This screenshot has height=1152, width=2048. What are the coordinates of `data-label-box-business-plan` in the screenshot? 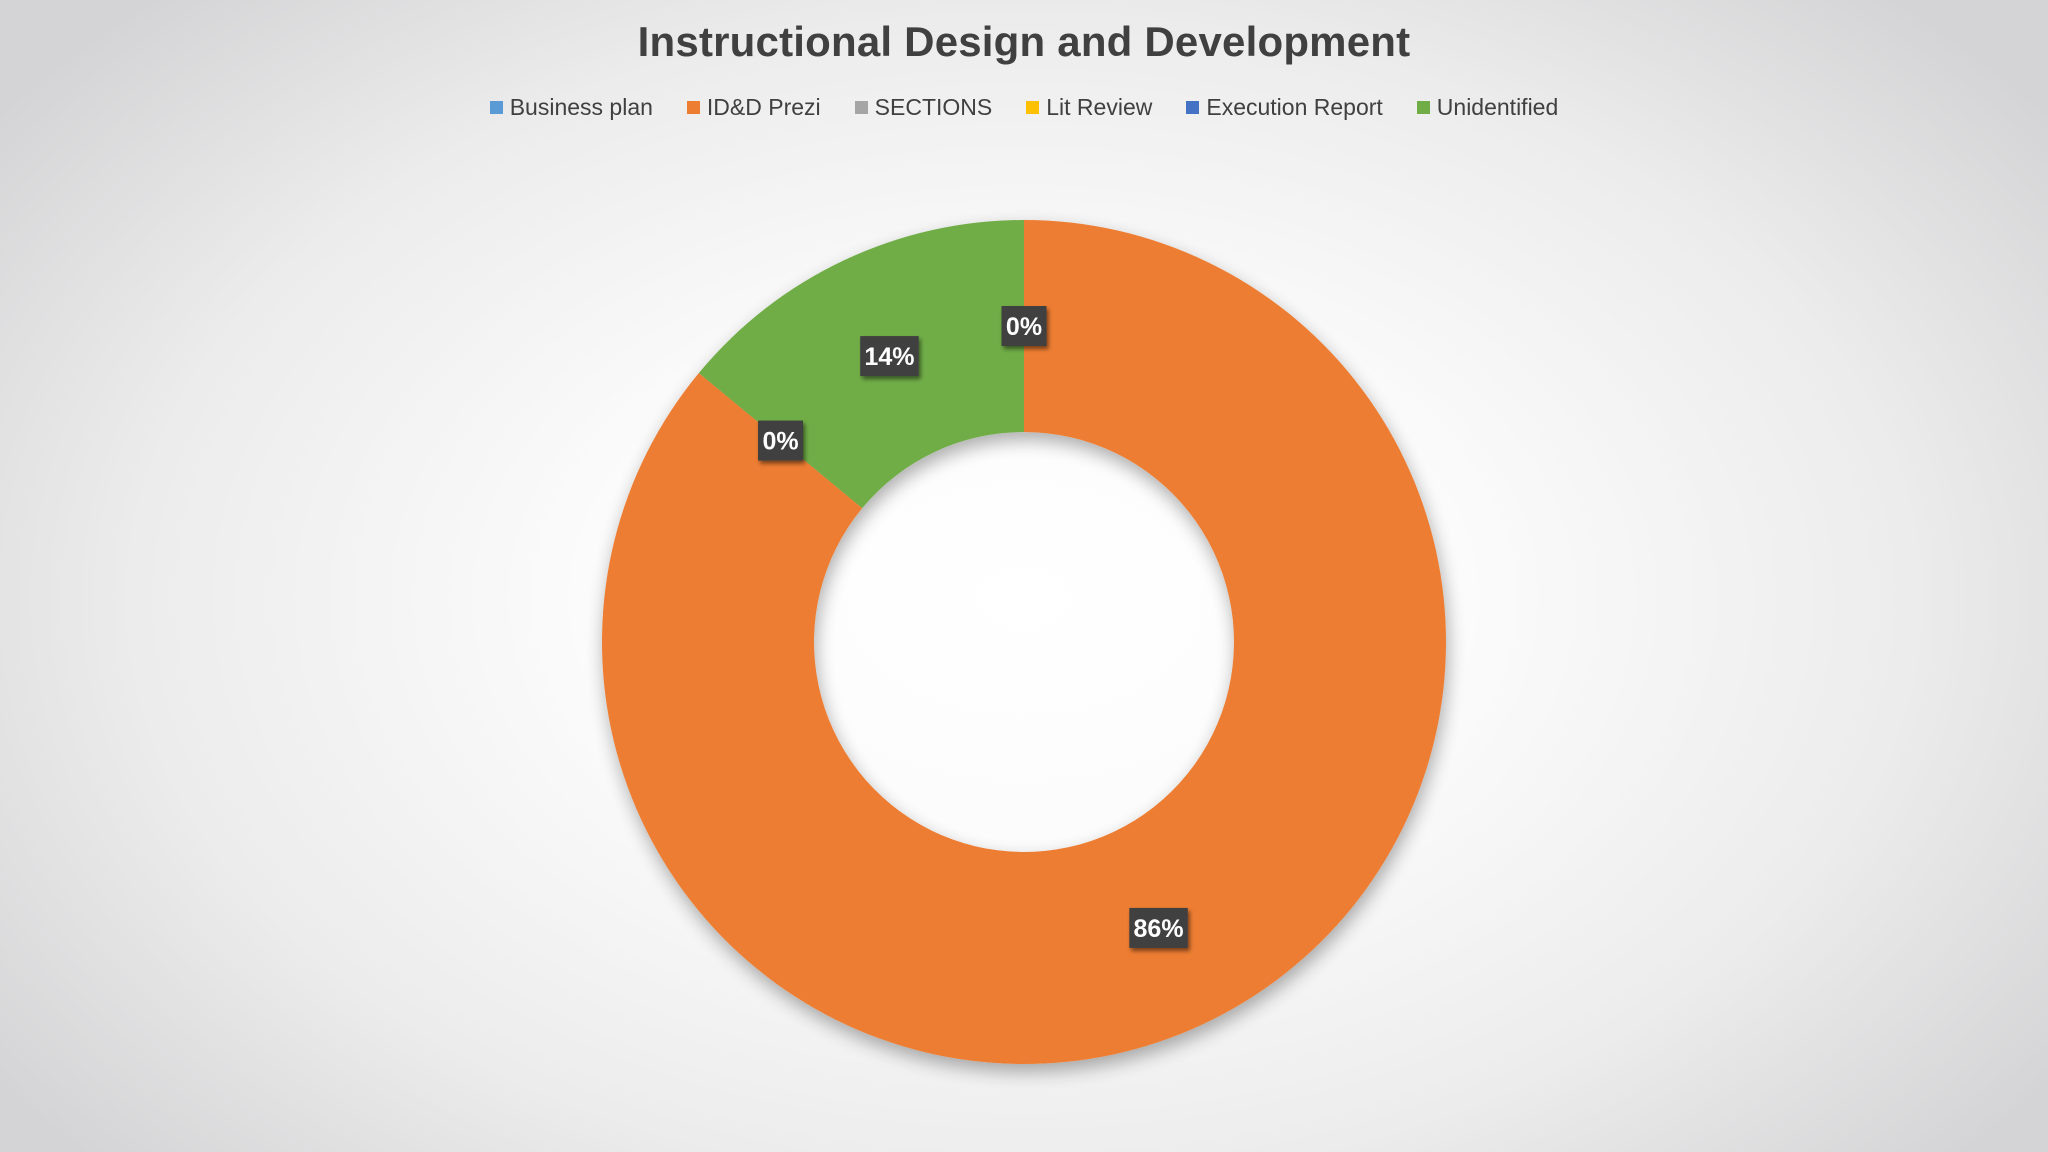 It's located at (1024, 326).